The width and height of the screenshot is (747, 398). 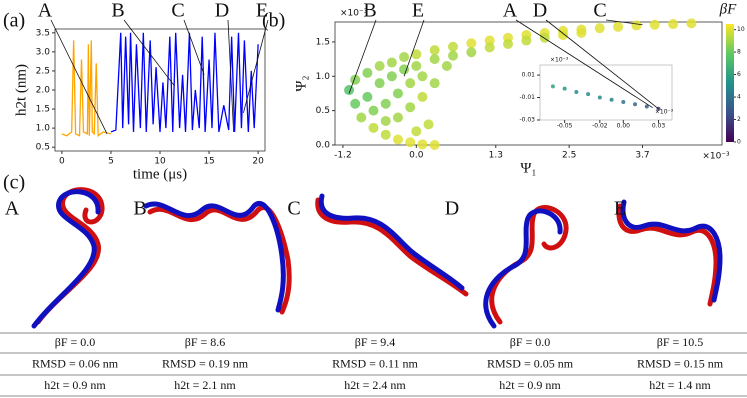 What do you see at coordinates (529, 75) in the screenshot?
I see `y-tick-label: 0.01` at bounding box center [529, 75].